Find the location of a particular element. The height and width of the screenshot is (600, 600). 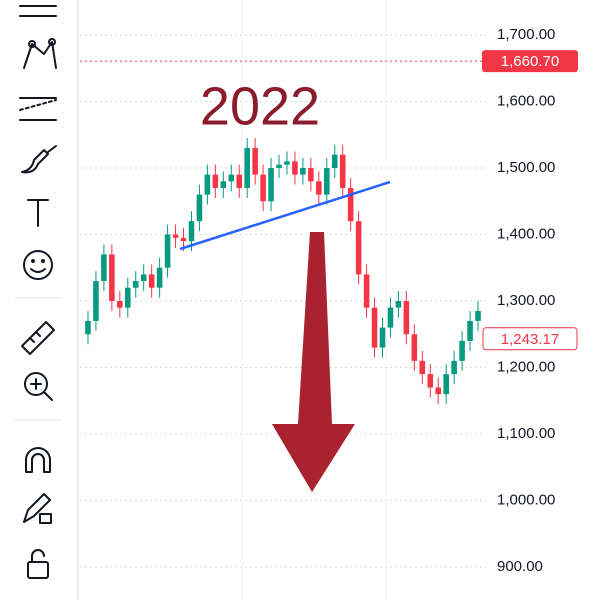

y-tick-label: 1,500.00 is located at coordinates (526, 167).